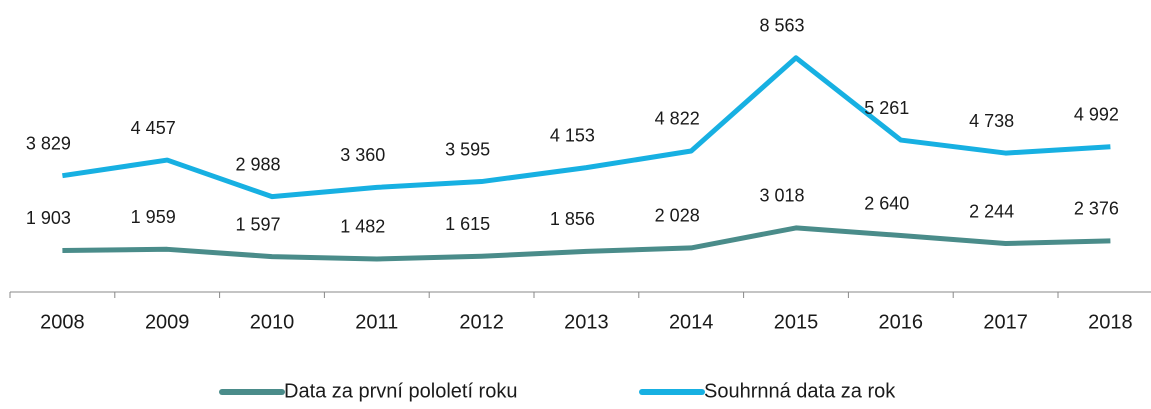 The width and height of the screenshot is (1151, 409). I want to click on data-label: 1 615, so click(467, 224).